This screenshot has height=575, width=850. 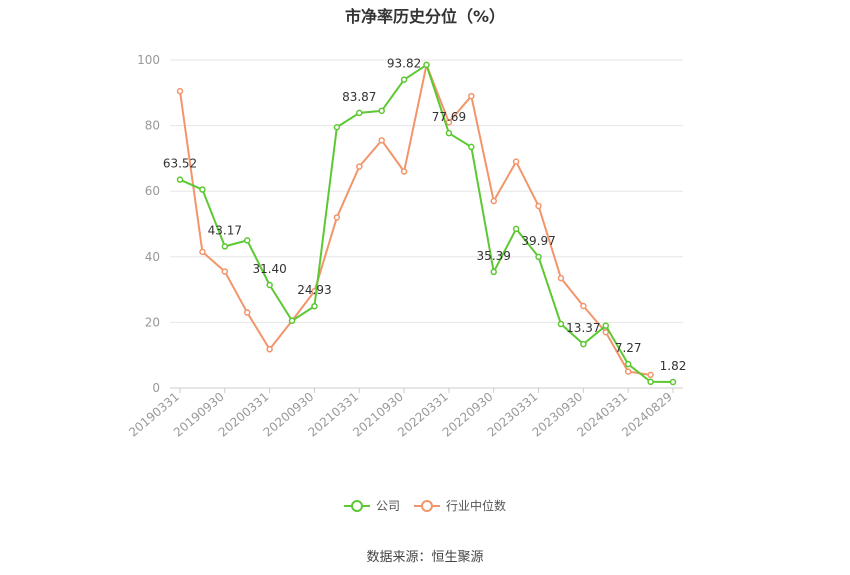 What do you see at coordinates (647, 415) in the screenshot?
I see `x-tick-label: 20240829` at bounding box center [647, 415].